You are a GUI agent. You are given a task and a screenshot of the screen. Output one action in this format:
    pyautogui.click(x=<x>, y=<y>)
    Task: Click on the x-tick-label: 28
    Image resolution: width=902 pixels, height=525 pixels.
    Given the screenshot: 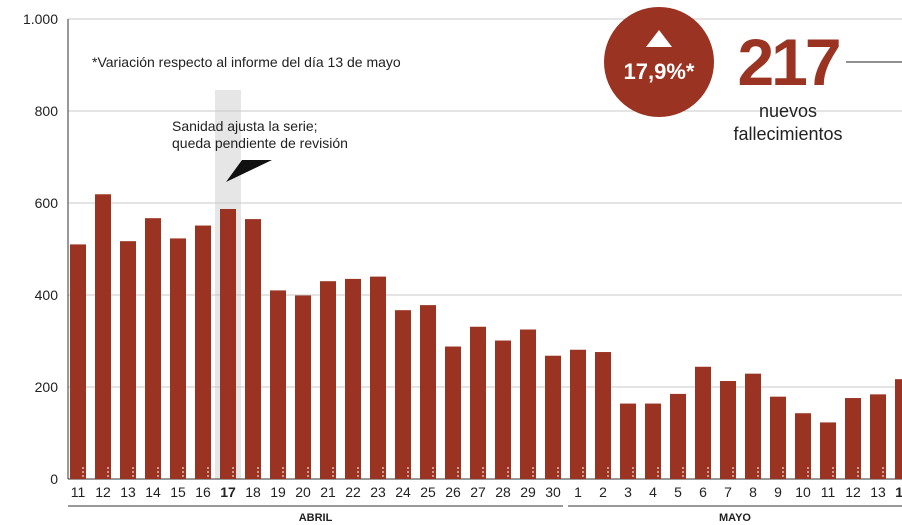 What is the action you would take?
    pyautogui.click(x=503, y=492)
    